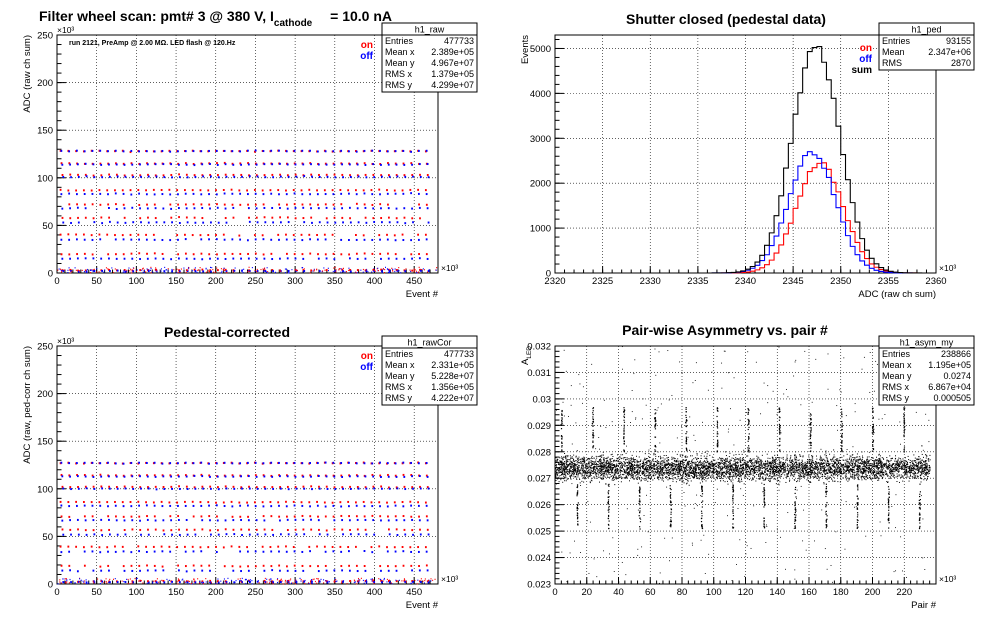  I want to click on stats-label: RMS, so click(892, 63).